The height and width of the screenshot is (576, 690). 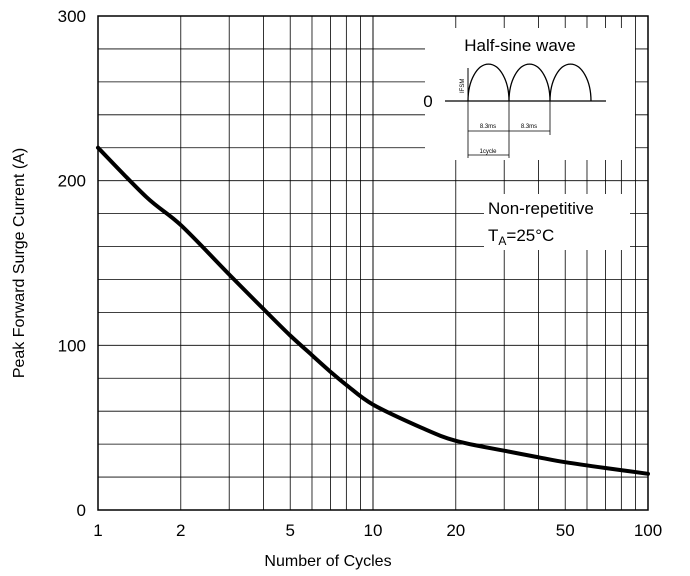 I want to click on temp-prefix: T, so click(x=493, y=235).